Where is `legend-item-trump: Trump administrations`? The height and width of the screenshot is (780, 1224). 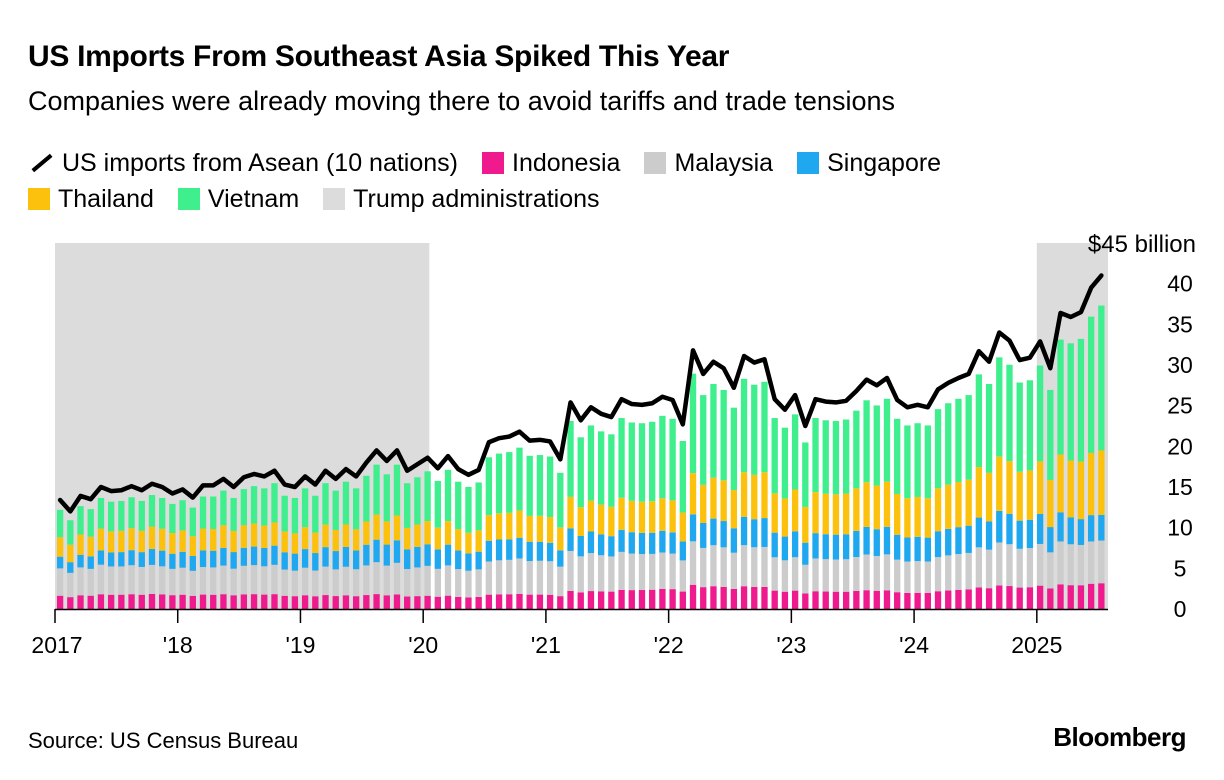 legend-item-trump: Trump administrations is located at coordinates (461, 199).